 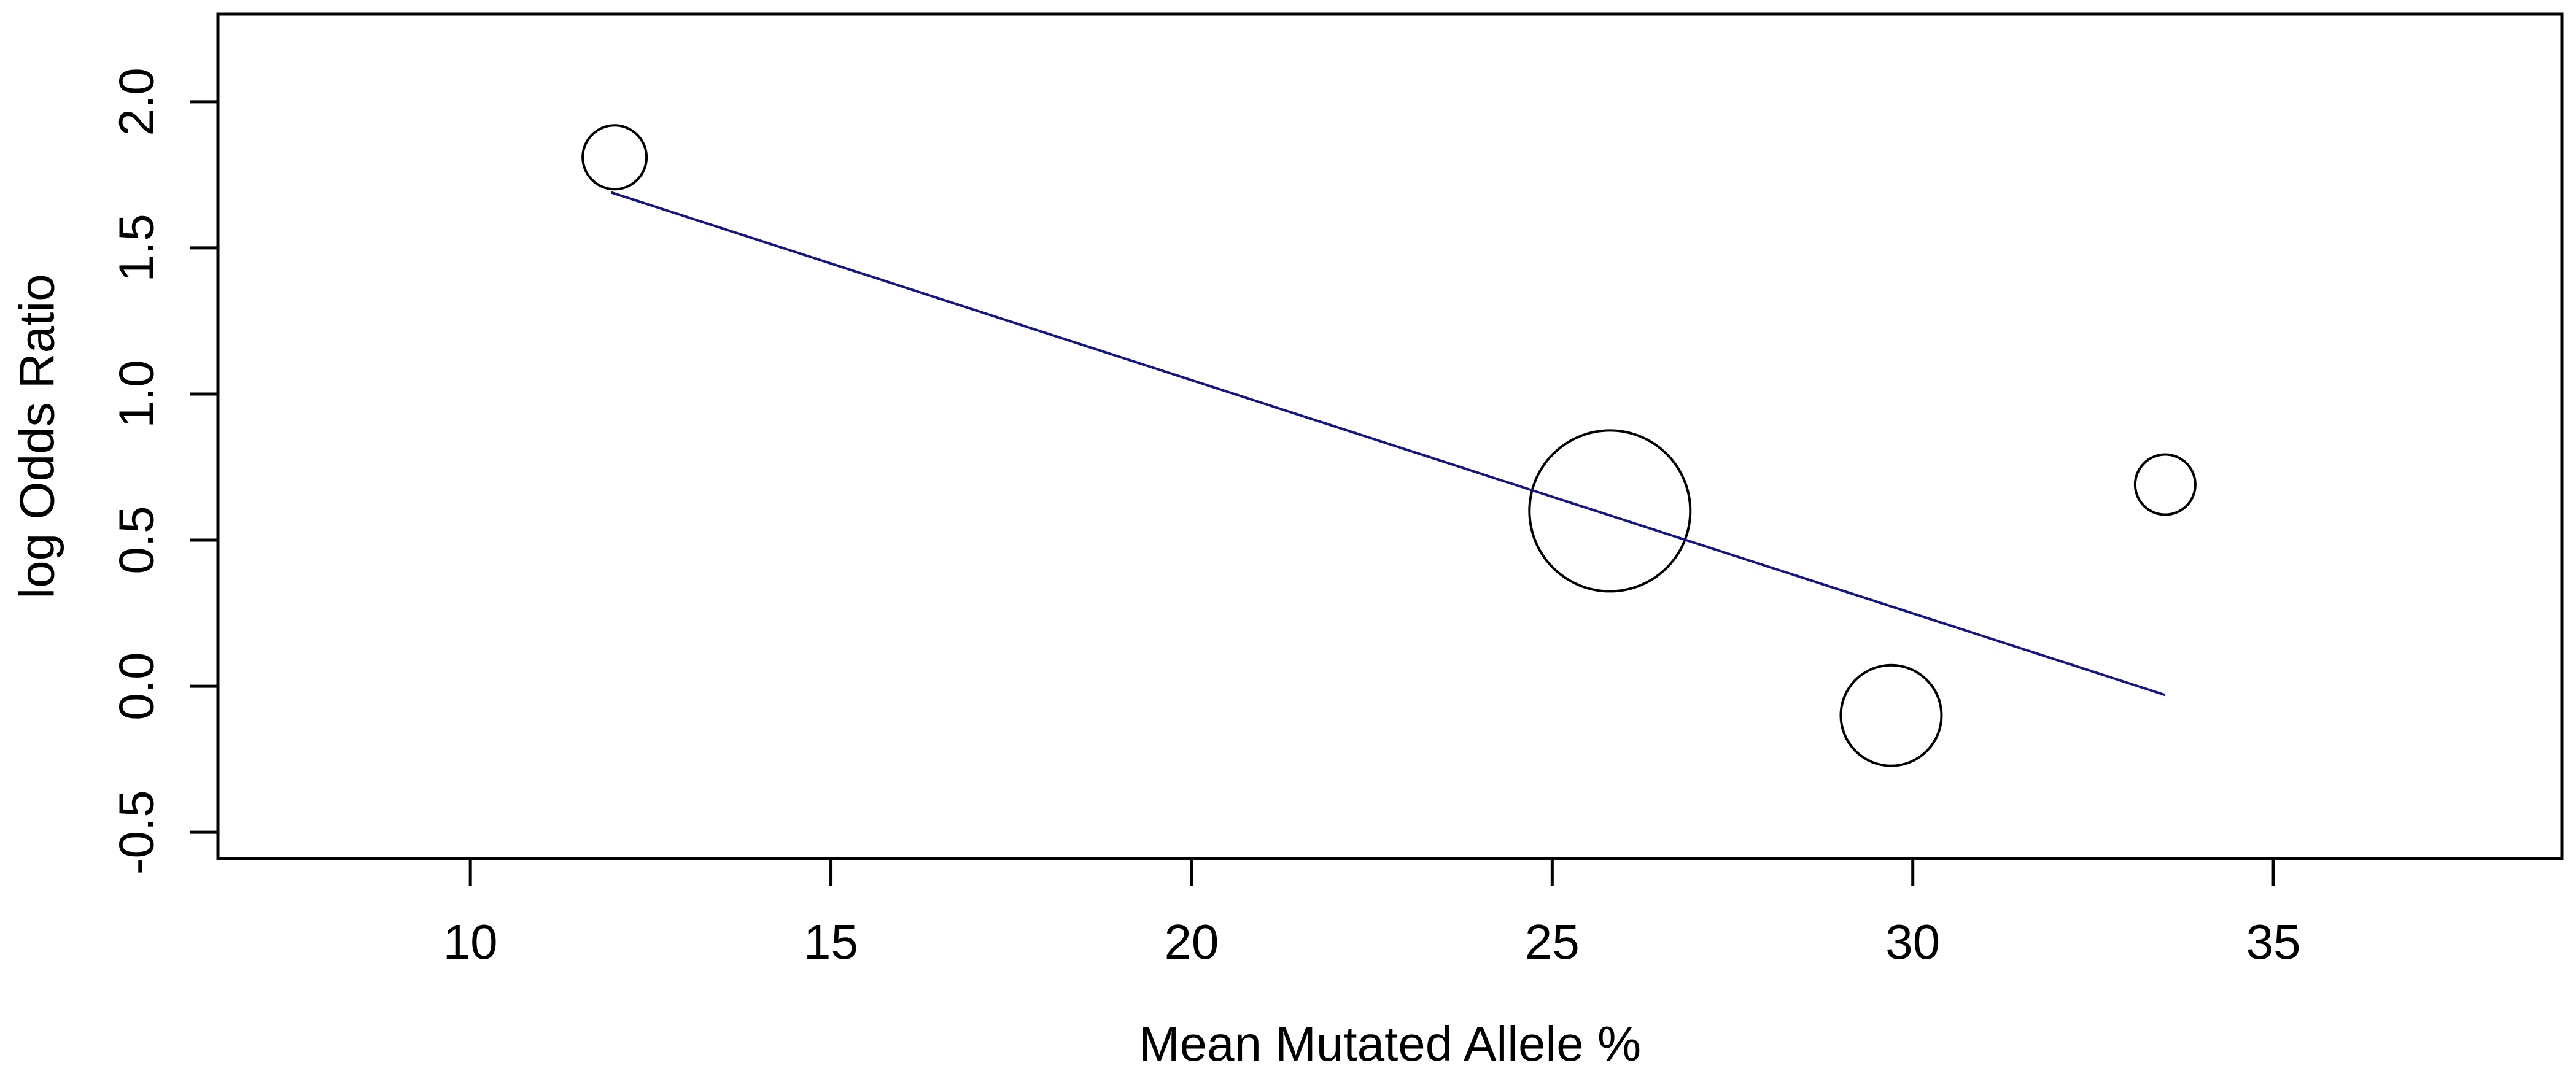 What do you see at coordinates (136, 686) in the screenshot?
I see `y-axis-tick-label: 0.0` at bounding box center [136, 686].